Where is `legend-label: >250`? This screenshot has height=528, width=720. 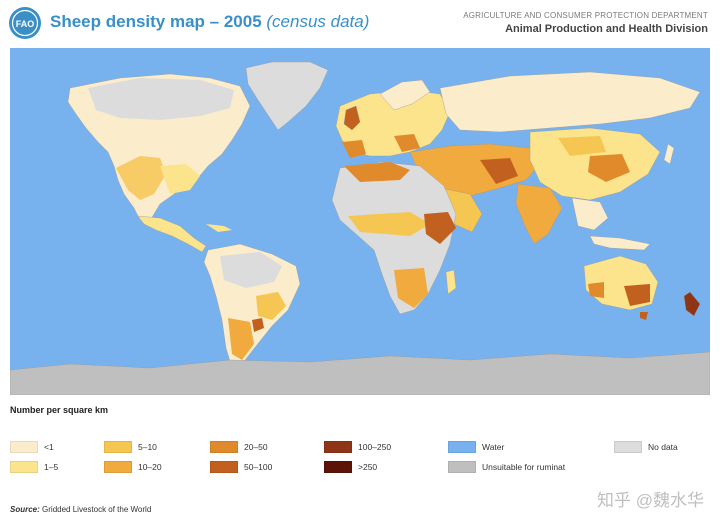 legend-label: >250 is located at coordinates (368, 467).